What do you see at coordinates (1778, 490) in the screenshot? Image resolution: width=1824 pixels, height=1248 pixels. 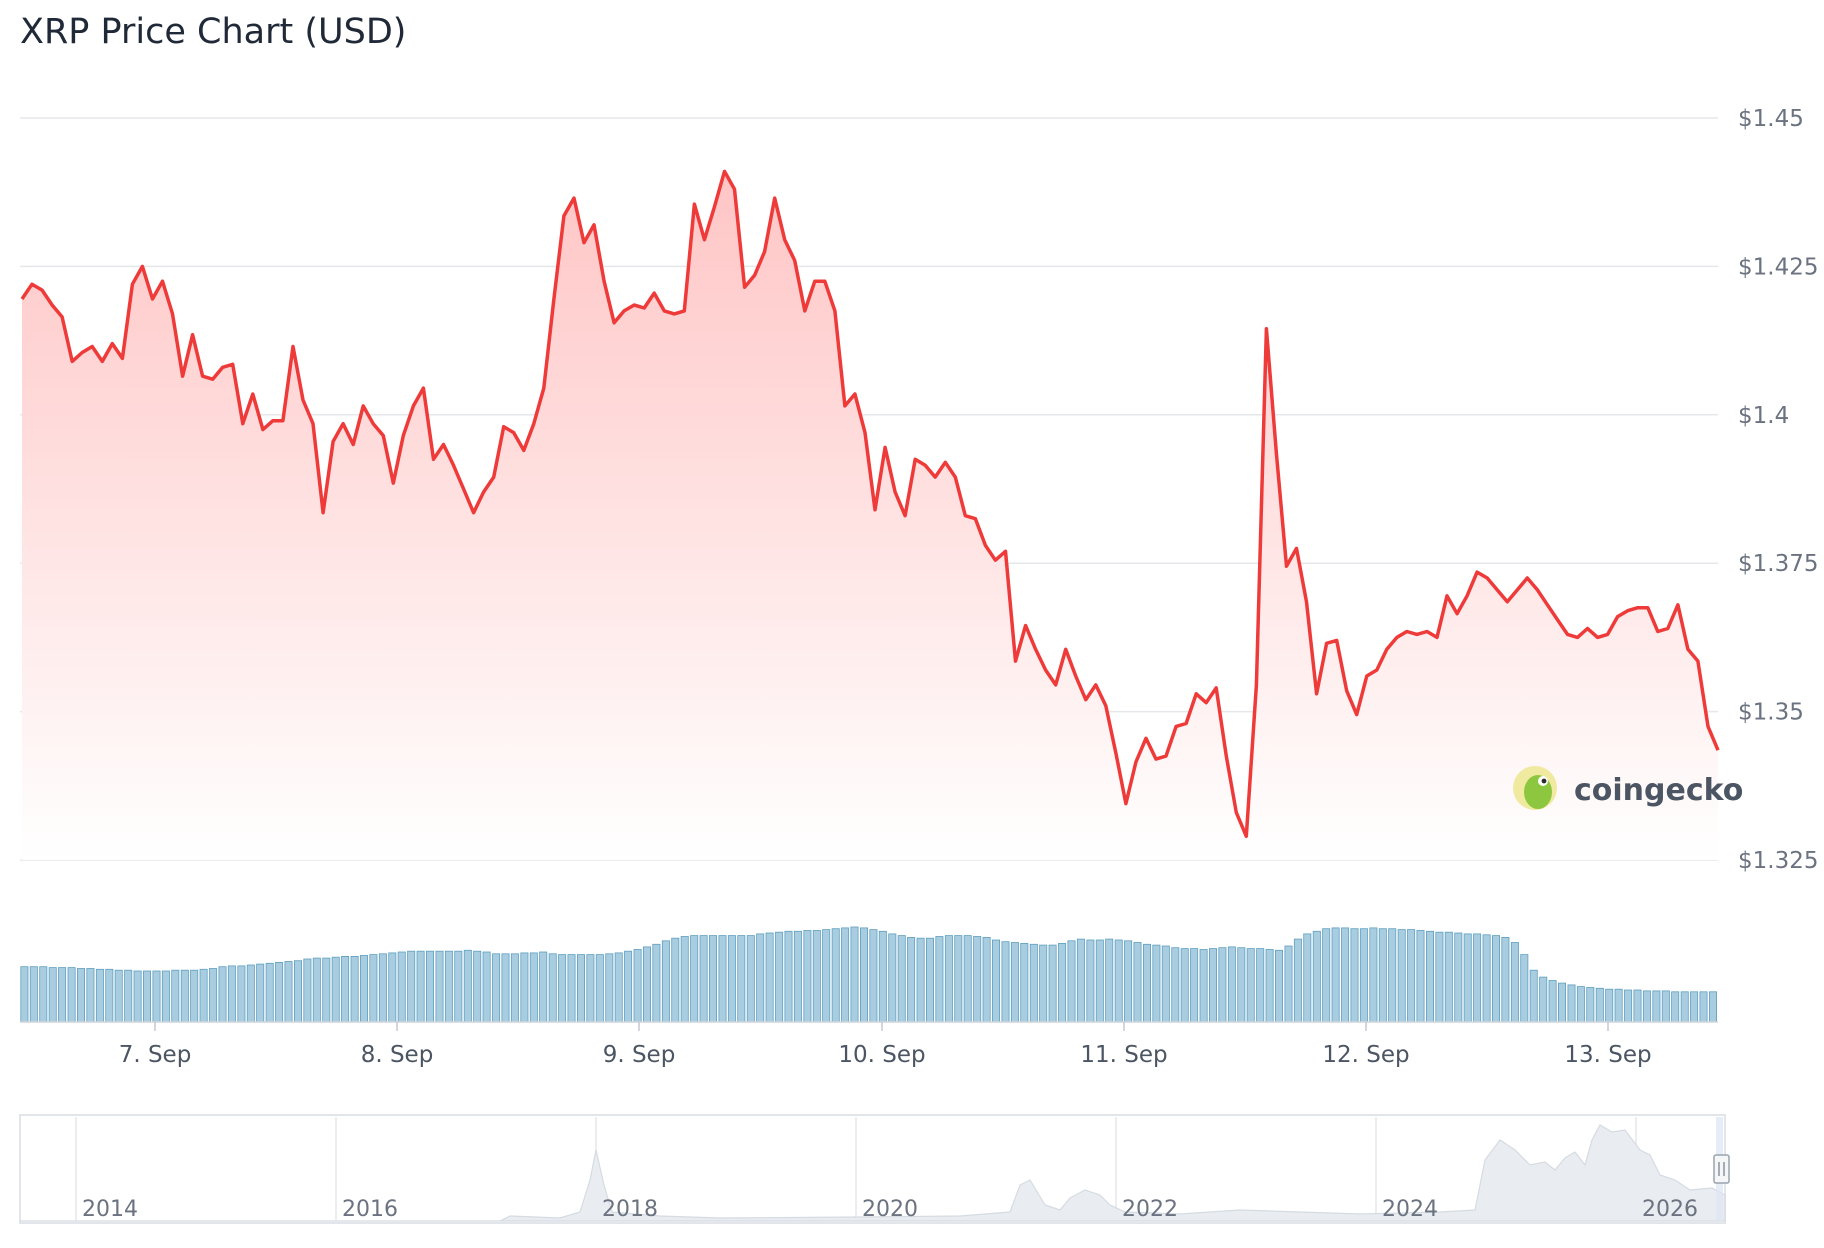 I see `y-axis-ticks: $1.45 $1.425 $1.4 $1.375 $1.35 $1.325` at bounding box center [1778, 490].